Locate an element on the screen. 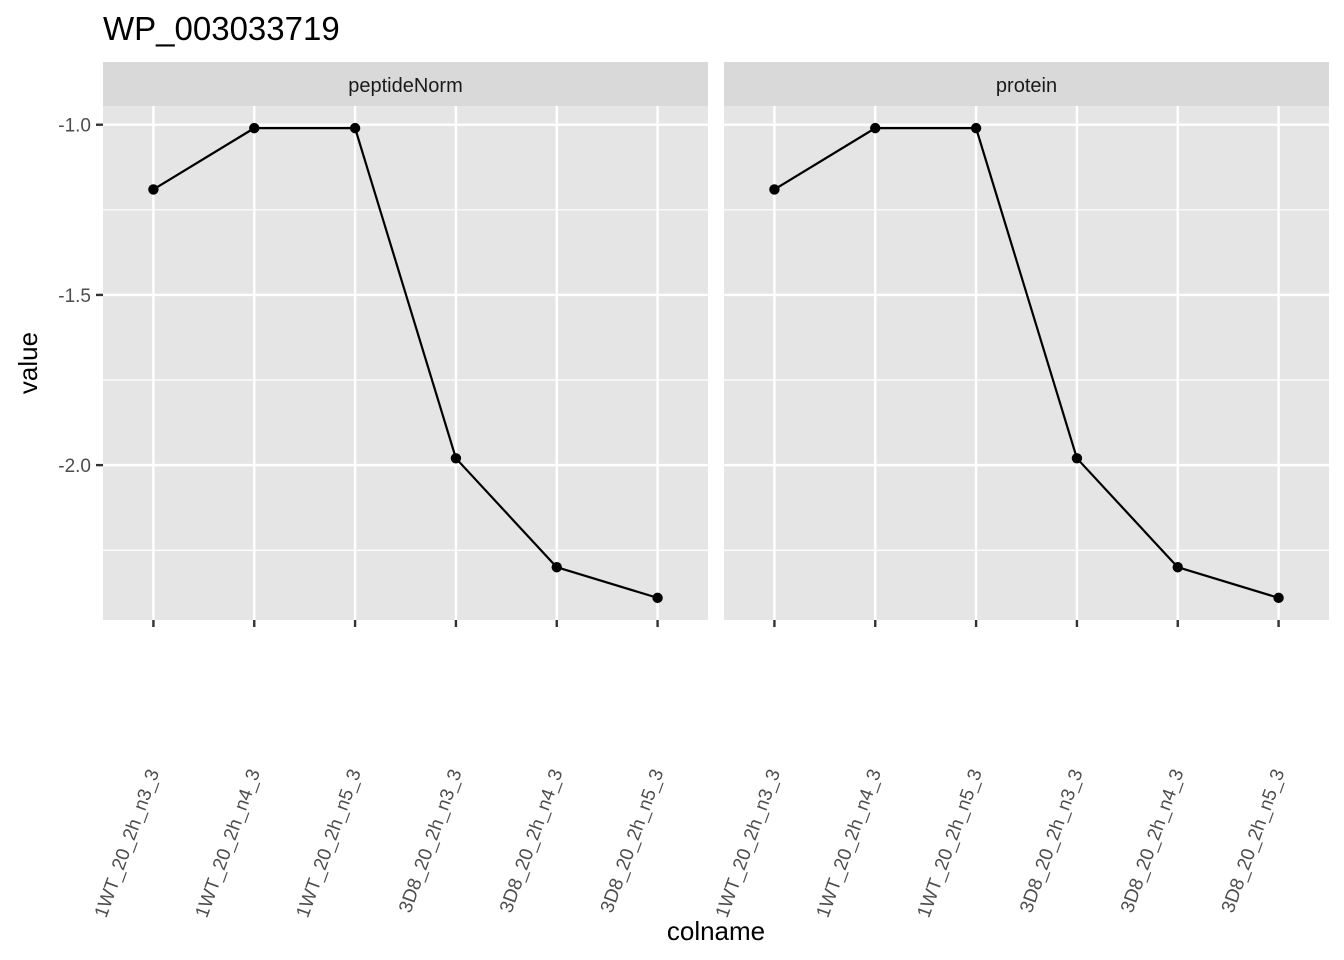  facet-label: protein is located at coordinates (1026, 86).